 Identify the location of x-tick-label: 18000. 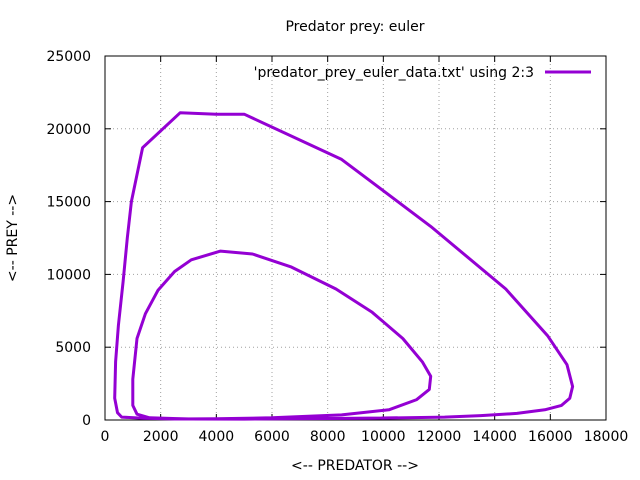
(606, 437).